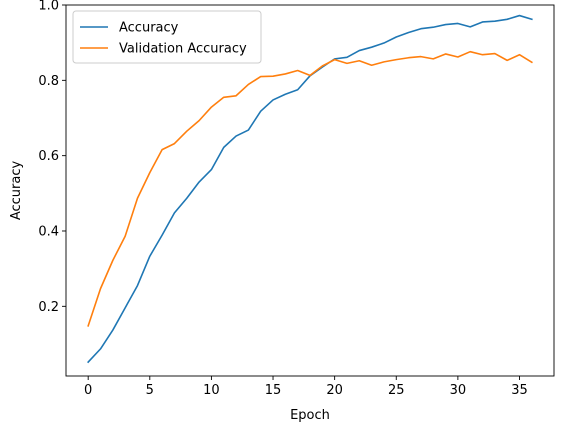  Describe the element at coordinates (48, 7) in the screenshot. I see `y-tick-label: 1.0` at that location.